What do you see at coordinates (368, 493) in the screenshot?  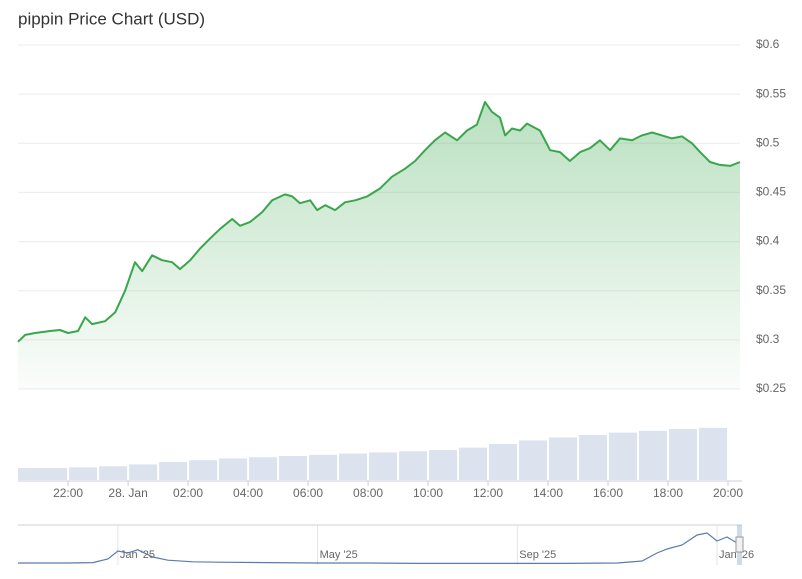 I see `x-tick-label: 08:00` at bounding box center [368, 493].